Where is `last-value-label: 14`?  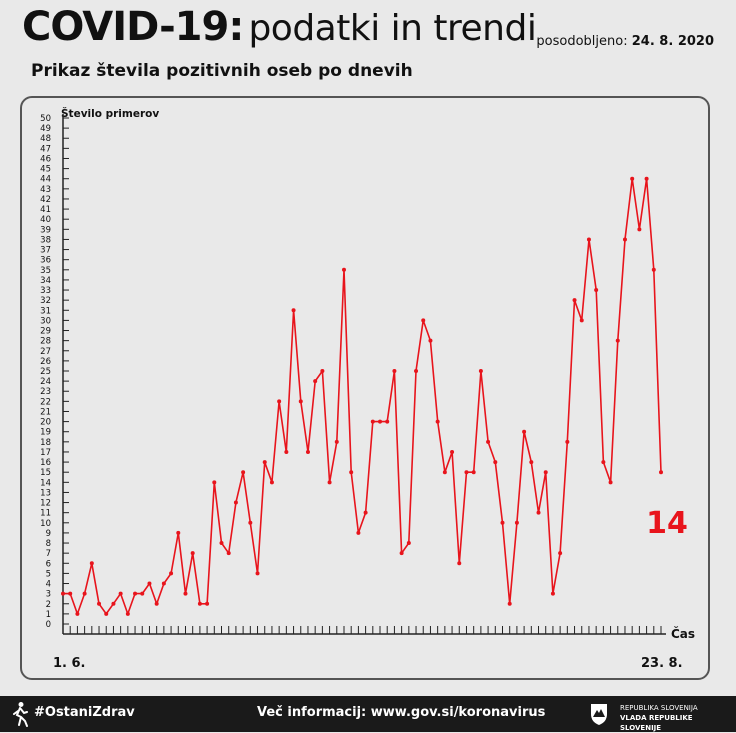
last-value-label: 14 is located at coordinates (667, 523).